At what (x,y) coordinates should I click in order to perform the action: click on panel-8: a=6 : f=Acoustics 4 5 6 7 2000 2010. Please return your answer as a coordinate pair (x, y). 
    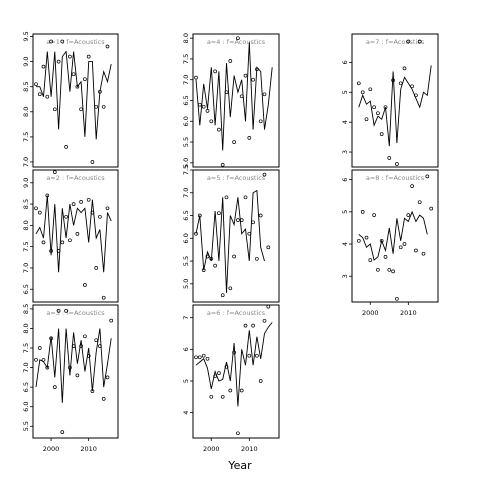
    Looking at the image, I should click on (231, 378).